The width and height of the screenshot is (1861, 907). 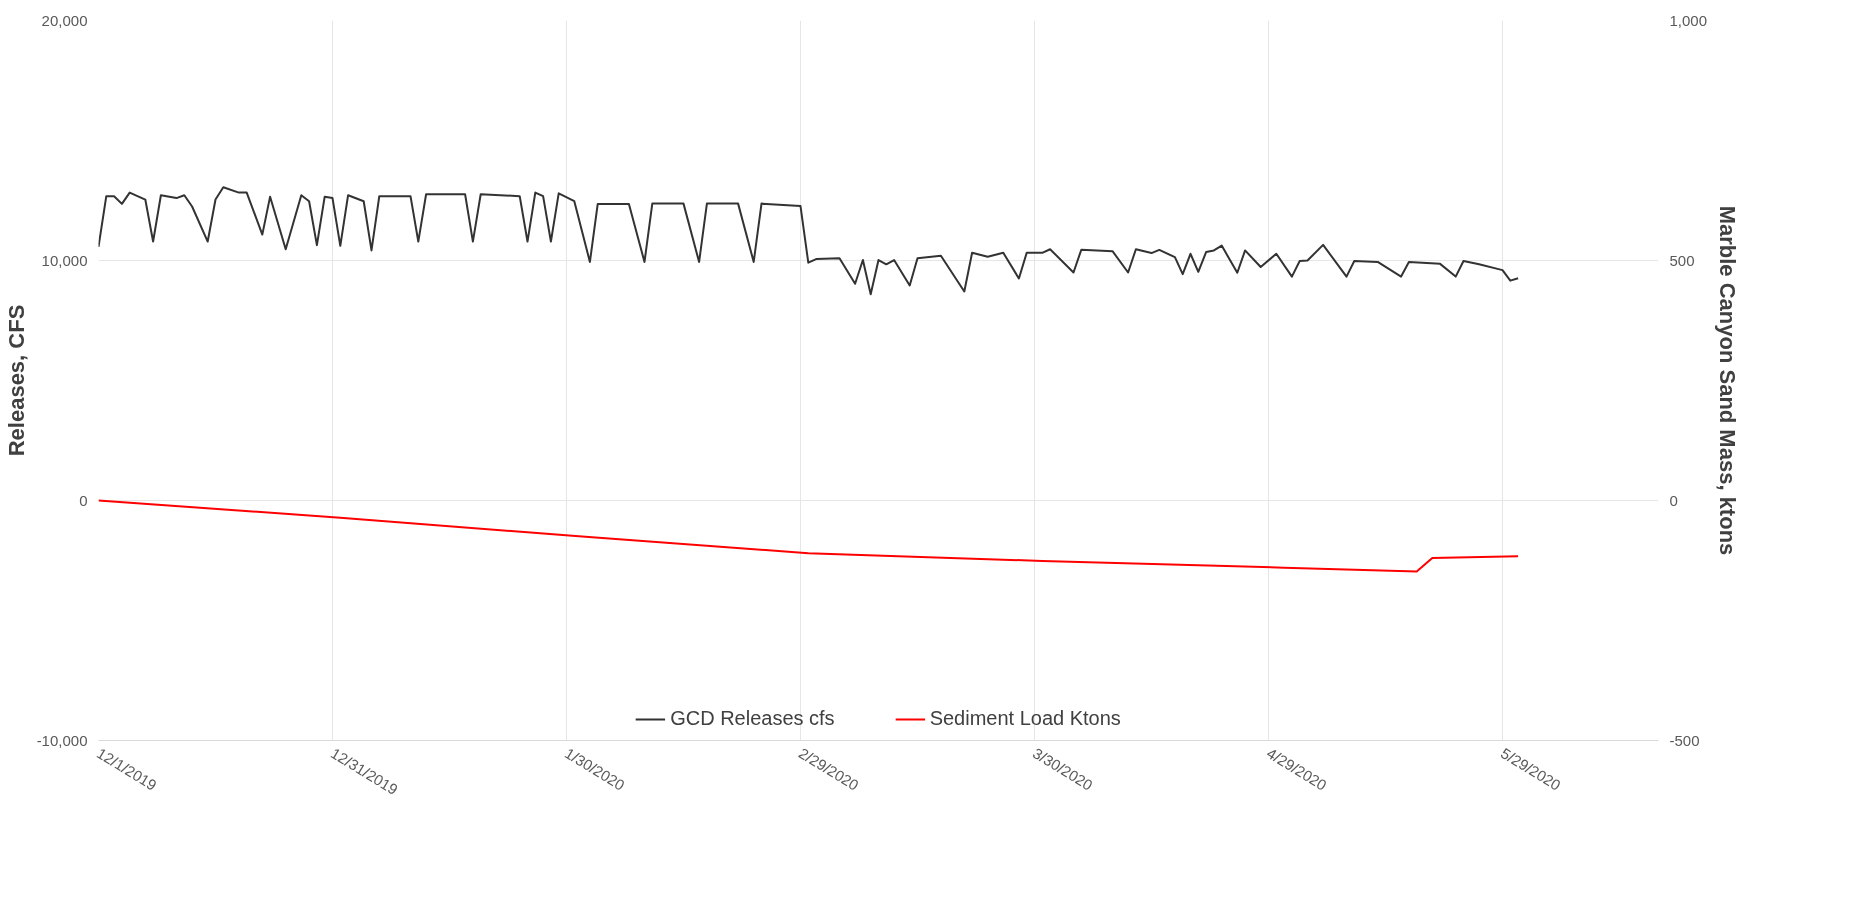 What do you see at coordinates (1684, 740) in the screenshot?
I see `y2-tick-label: -500` at bounding box center [1684, 740].